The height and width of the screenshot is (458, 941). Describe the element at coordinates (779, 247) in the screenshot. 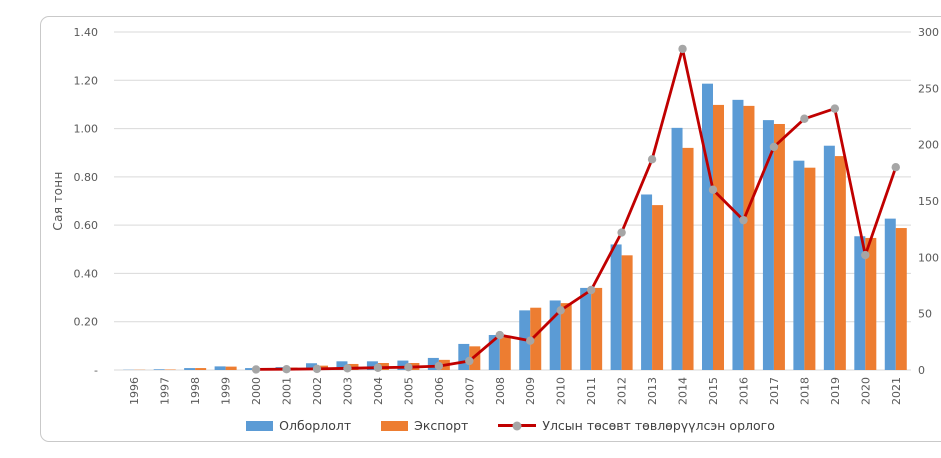

I see `bar-eksport-2017` at that location.